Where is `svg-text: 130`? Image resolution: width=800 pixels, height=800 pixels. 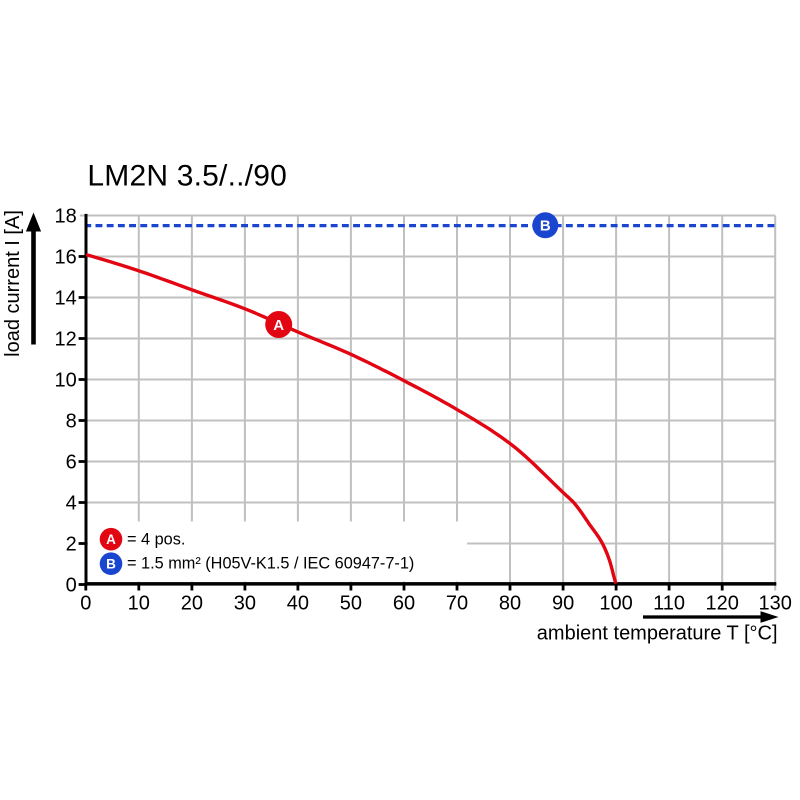
svg-text: 130 is located at coordinates (775, 604).